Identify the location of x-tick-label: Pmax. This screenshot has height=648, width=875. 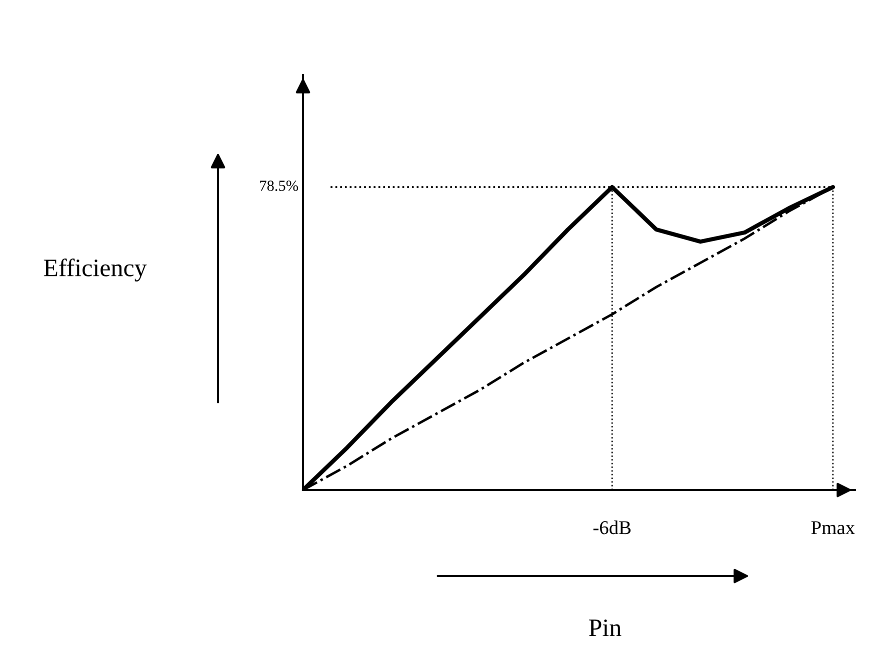
(833, 527).